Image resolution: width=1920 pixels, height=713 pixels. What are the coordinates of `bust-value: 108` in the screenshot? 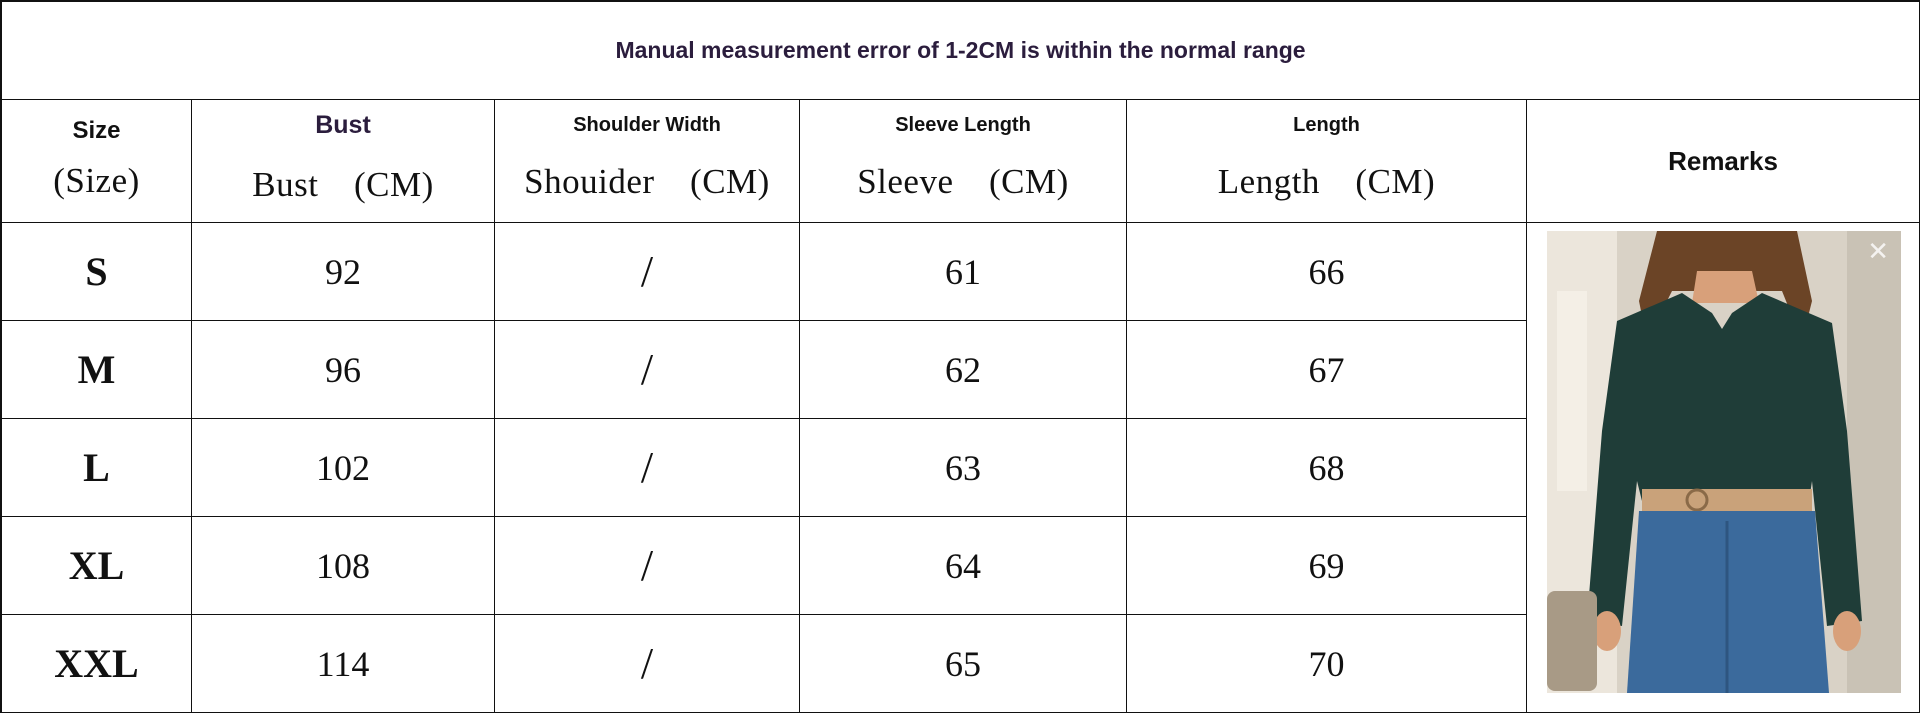 It's located at (343, 565).